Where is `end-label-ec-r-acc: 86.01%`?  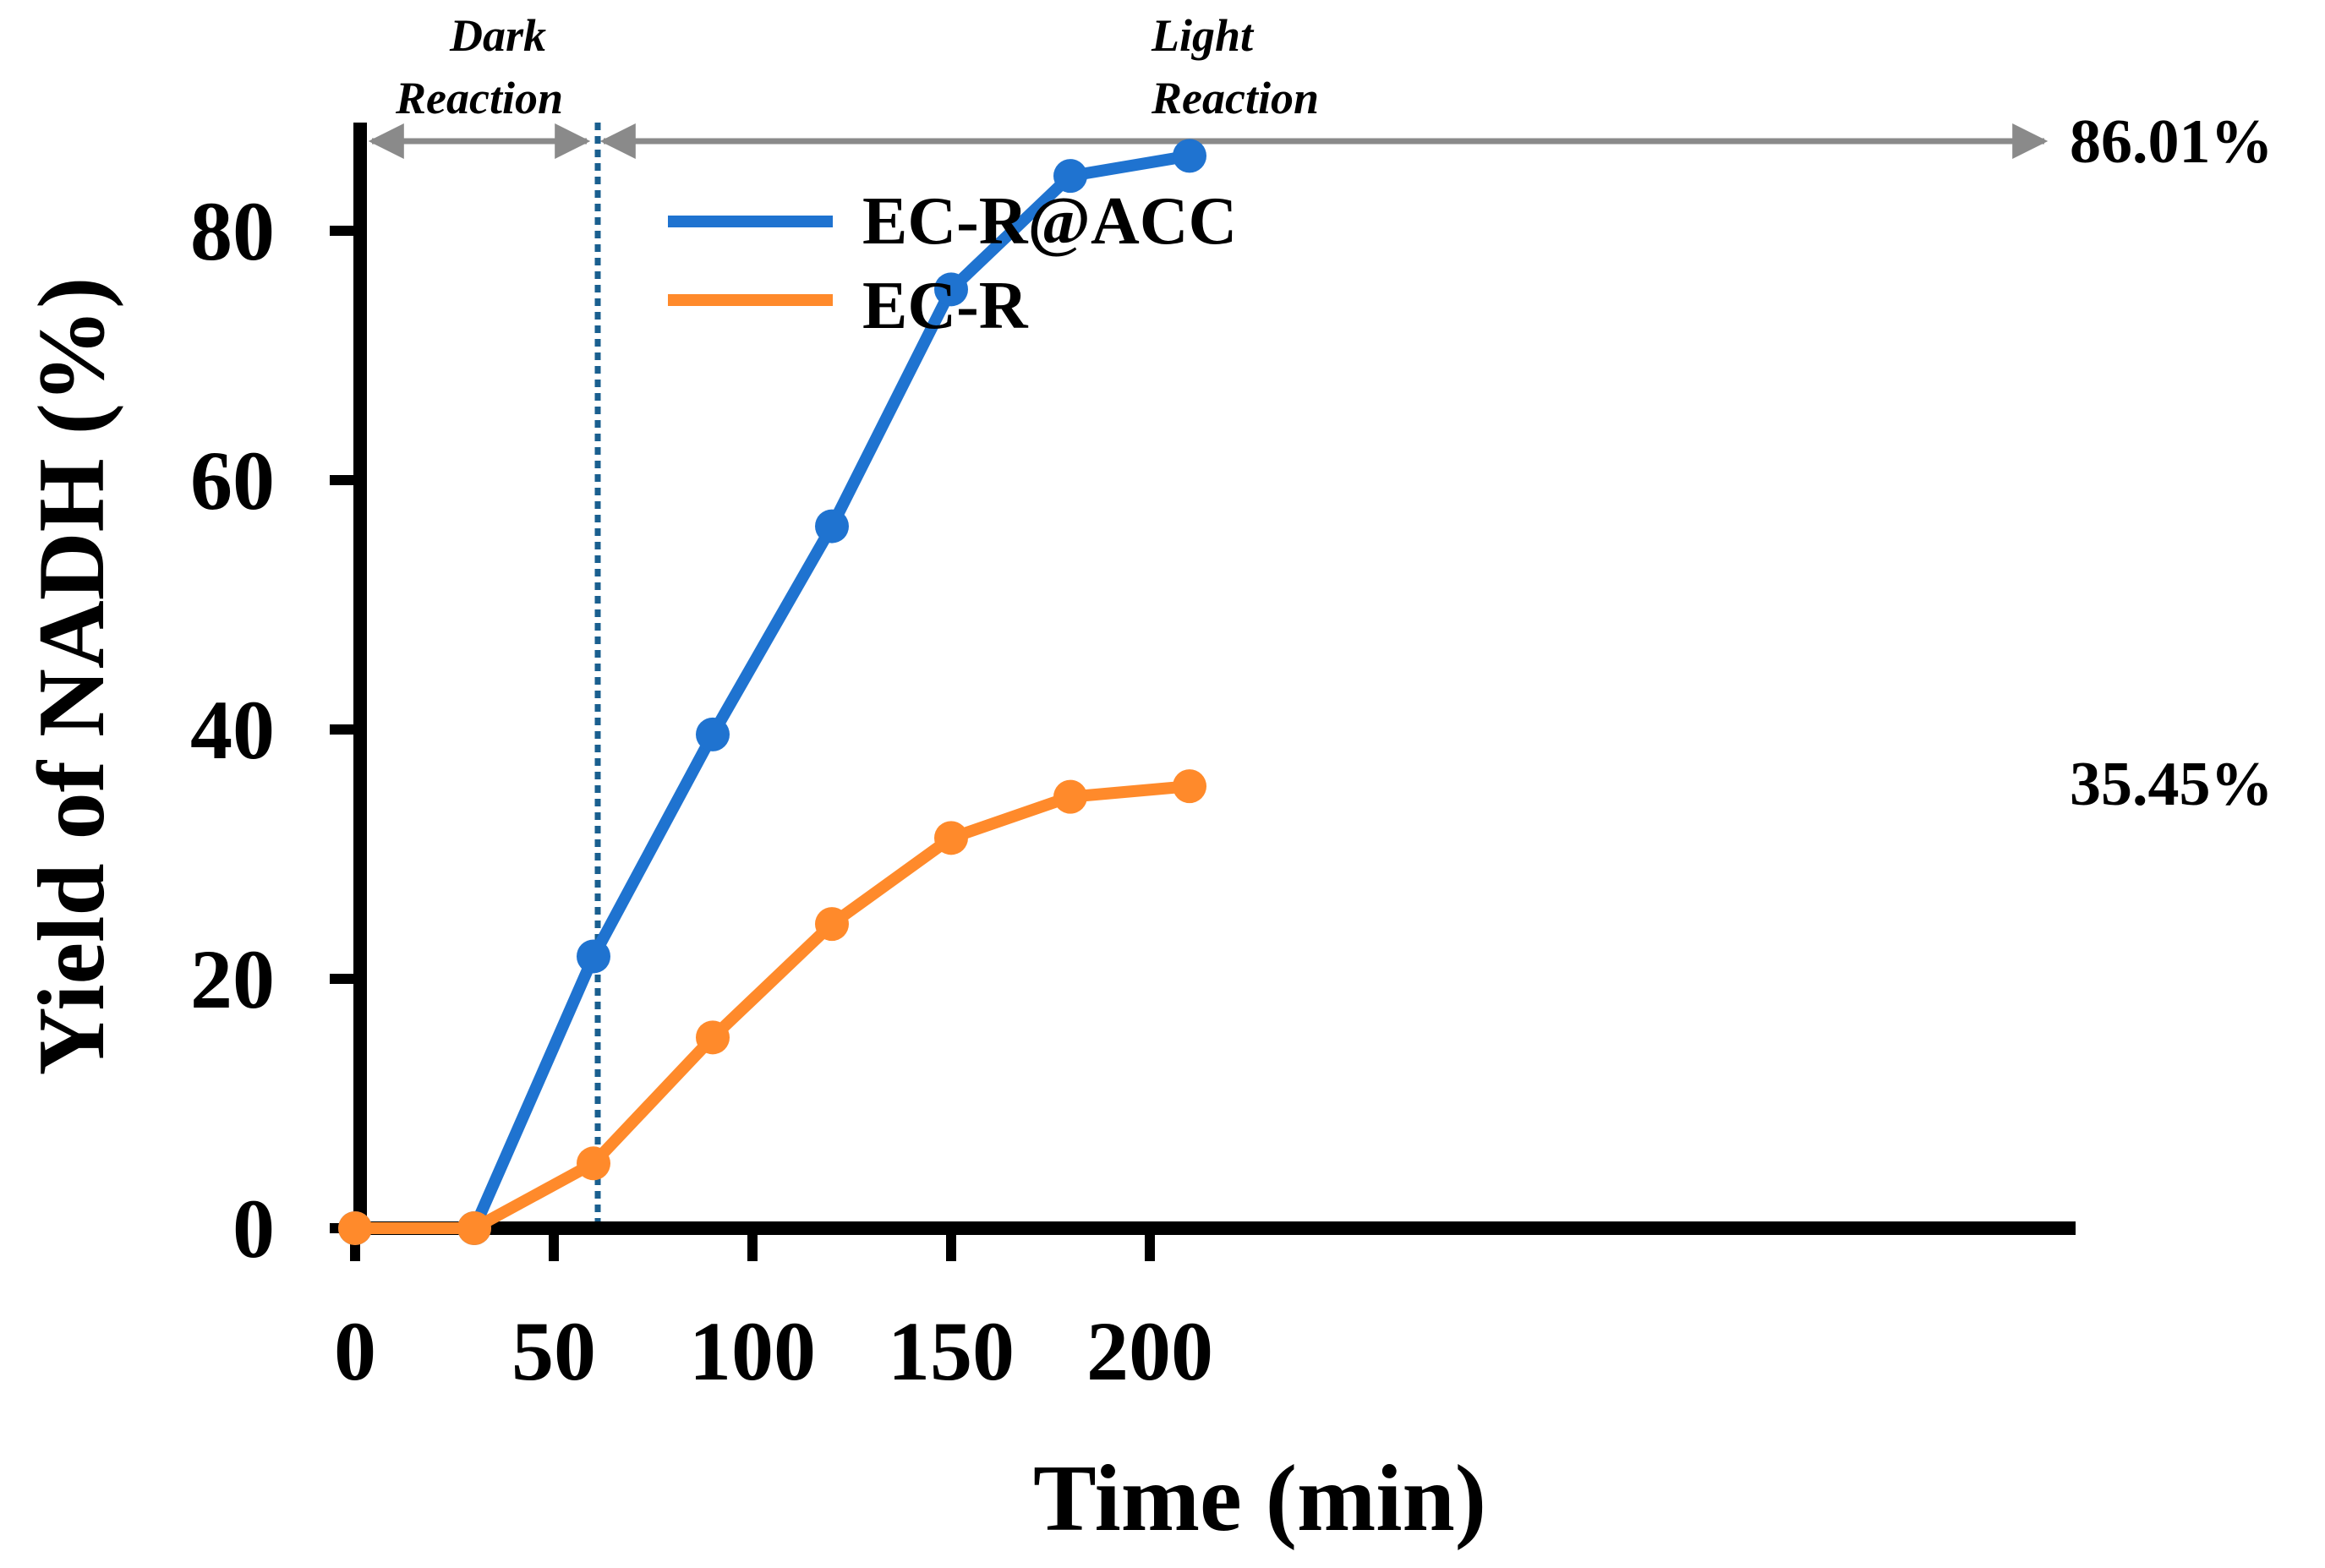
end-label-ec-r-acc: 86.01% is located at coordinates (2171, 142).